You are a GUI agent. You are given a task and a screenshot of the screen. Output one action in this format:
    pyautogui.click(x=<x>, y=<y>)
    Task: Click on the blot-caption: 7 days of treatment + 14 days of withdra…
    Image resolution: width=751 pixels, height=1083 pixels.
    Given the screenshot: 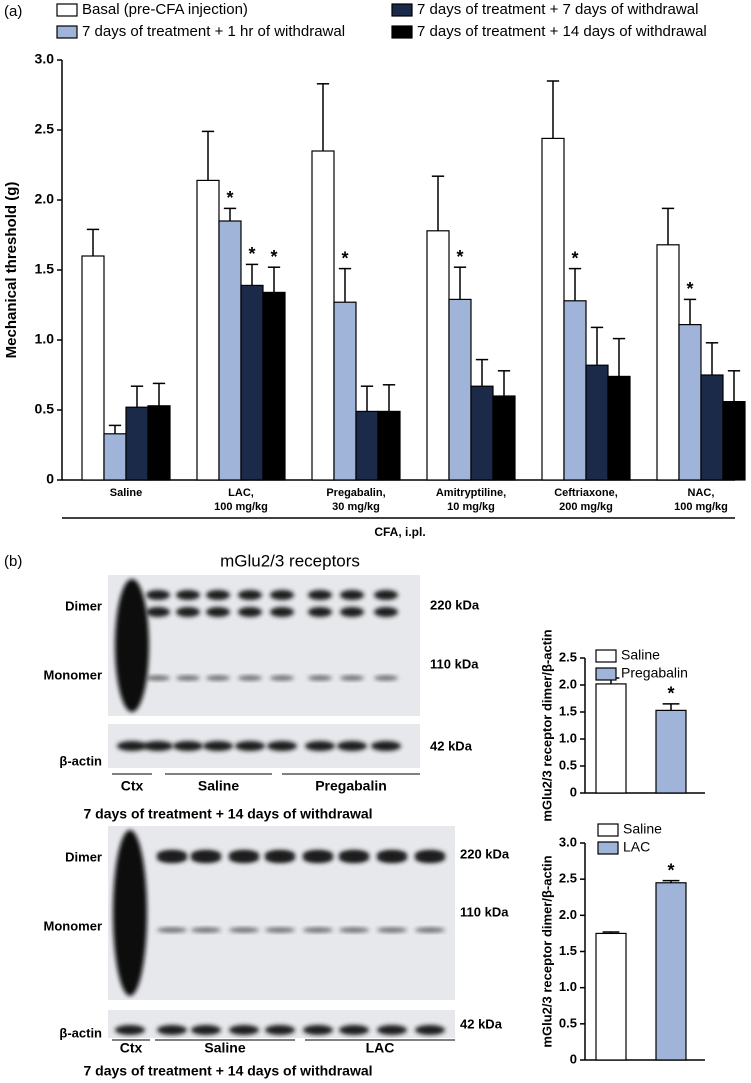 What is the action you would take?
    pyautogui.click(x=227, y=1071)
    